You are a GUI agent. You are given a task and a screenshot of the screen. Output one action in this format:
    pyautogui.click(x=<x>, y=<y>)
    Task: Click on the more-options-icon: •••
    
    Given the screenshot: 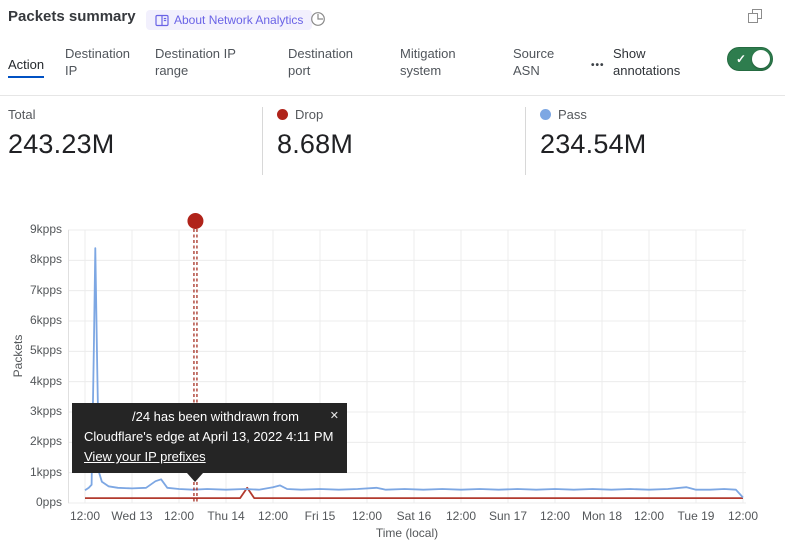 What is the action you would take?
    pyautogui.click(x=598, y=65)
    